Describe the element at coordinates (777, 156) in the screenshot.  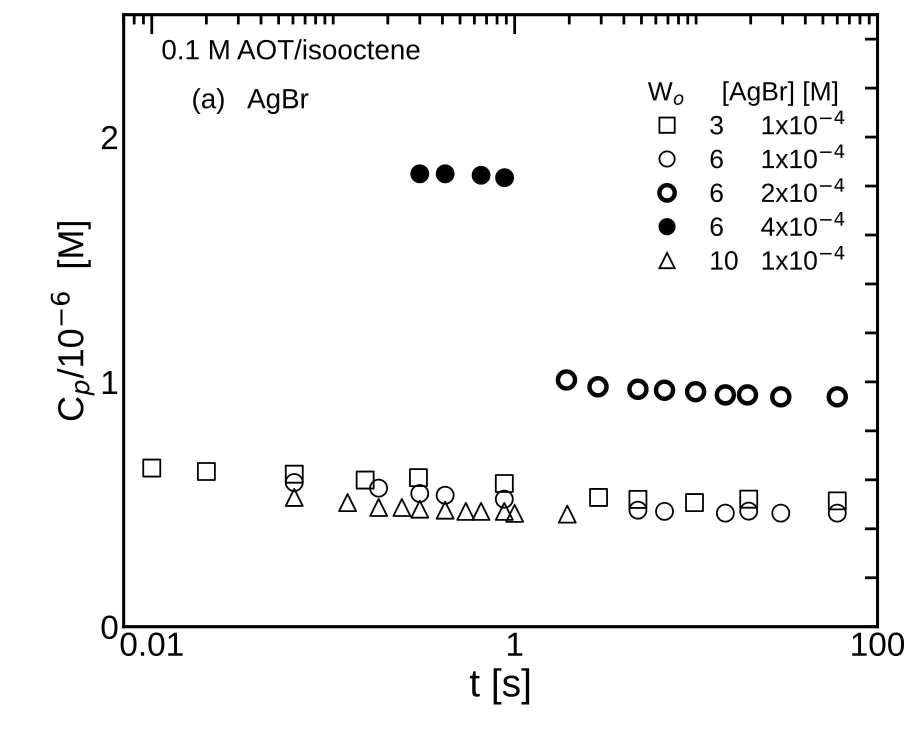
I see `legend-label: 6 1x10$^{−4}$` at that location.